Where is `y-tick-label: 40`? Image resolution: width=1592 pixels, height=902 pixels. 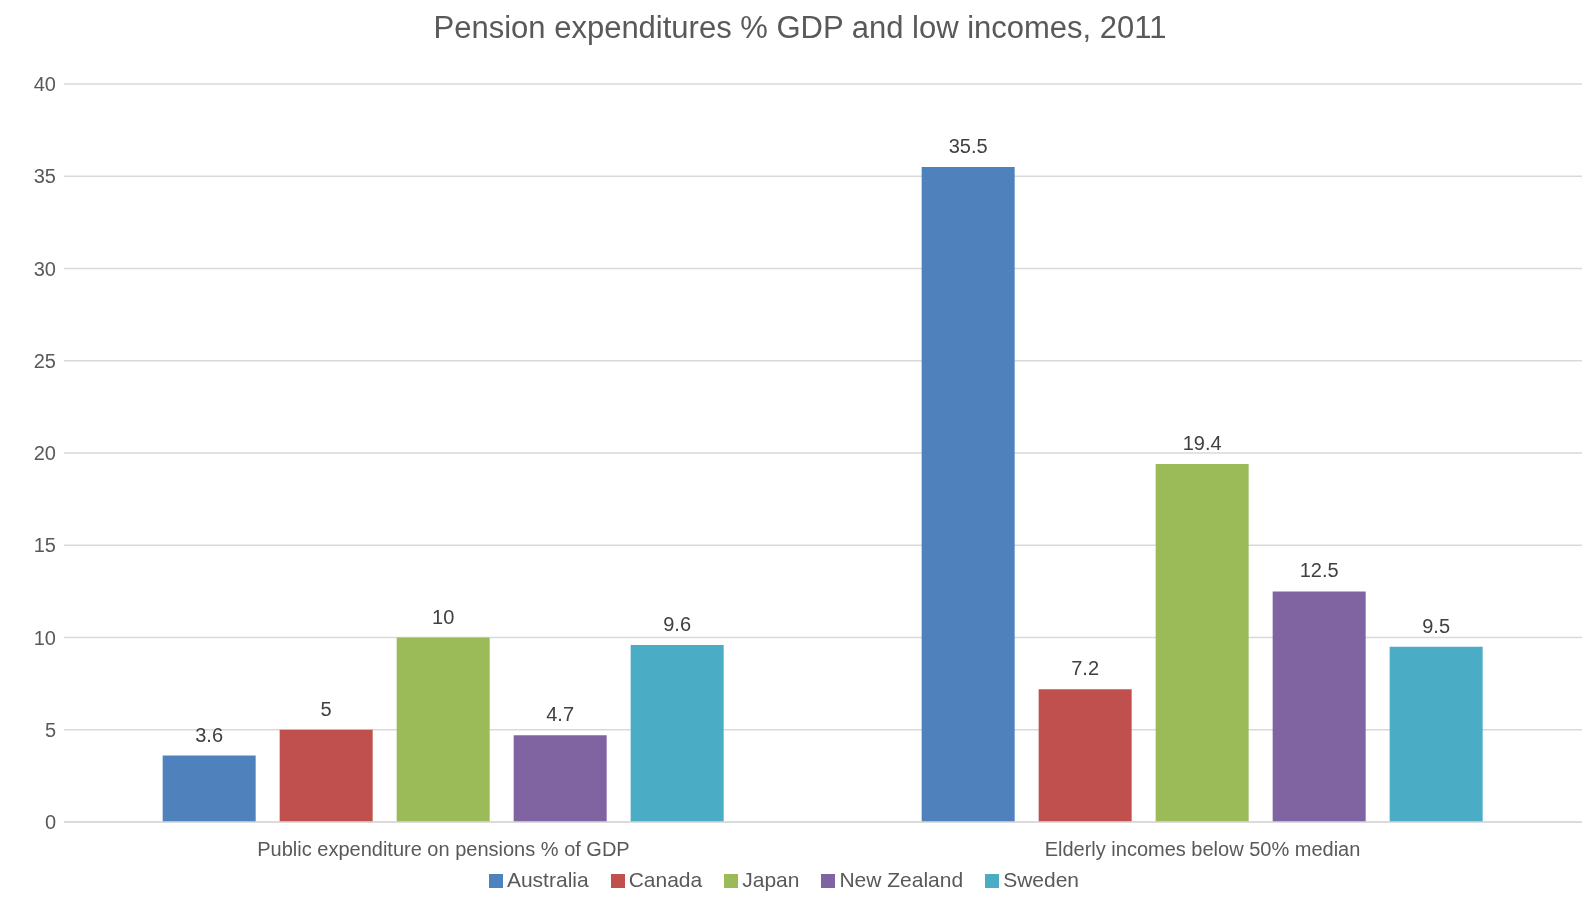 y-tick-label: 40 is located at coordinates (44, 84).